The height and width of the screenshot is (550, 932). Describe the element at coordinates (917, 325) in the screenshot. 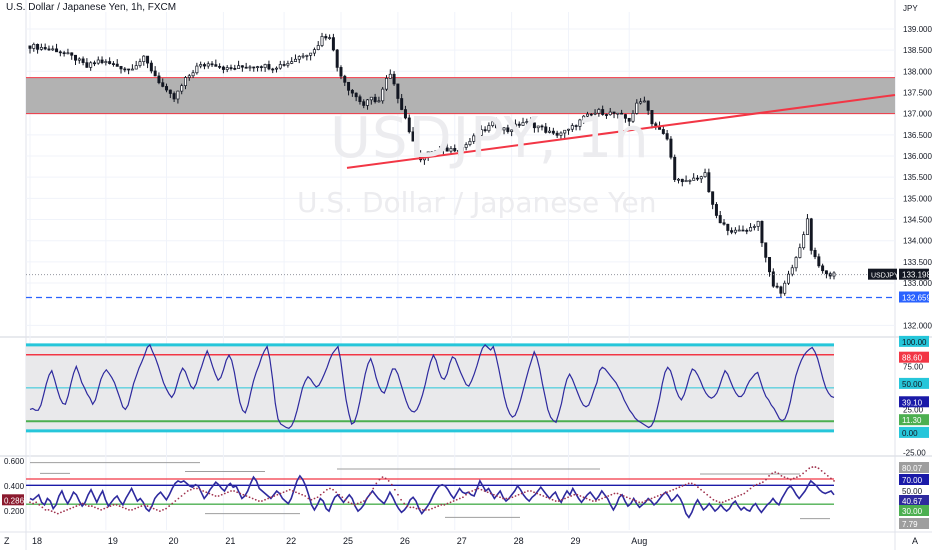

I see `price-tick-label: 132.000` at that location.